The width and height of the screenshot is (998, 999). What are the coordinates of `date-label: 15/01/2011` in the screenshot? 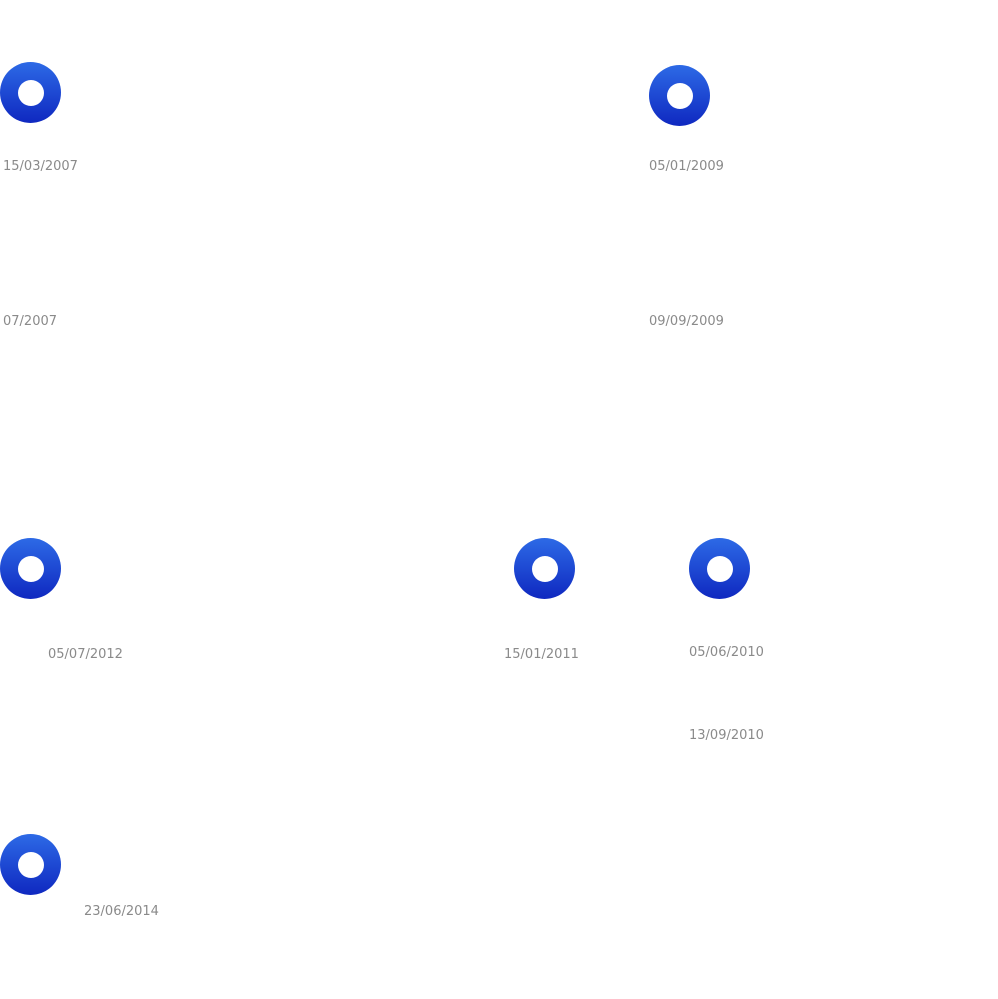 It's located at (541, 654).